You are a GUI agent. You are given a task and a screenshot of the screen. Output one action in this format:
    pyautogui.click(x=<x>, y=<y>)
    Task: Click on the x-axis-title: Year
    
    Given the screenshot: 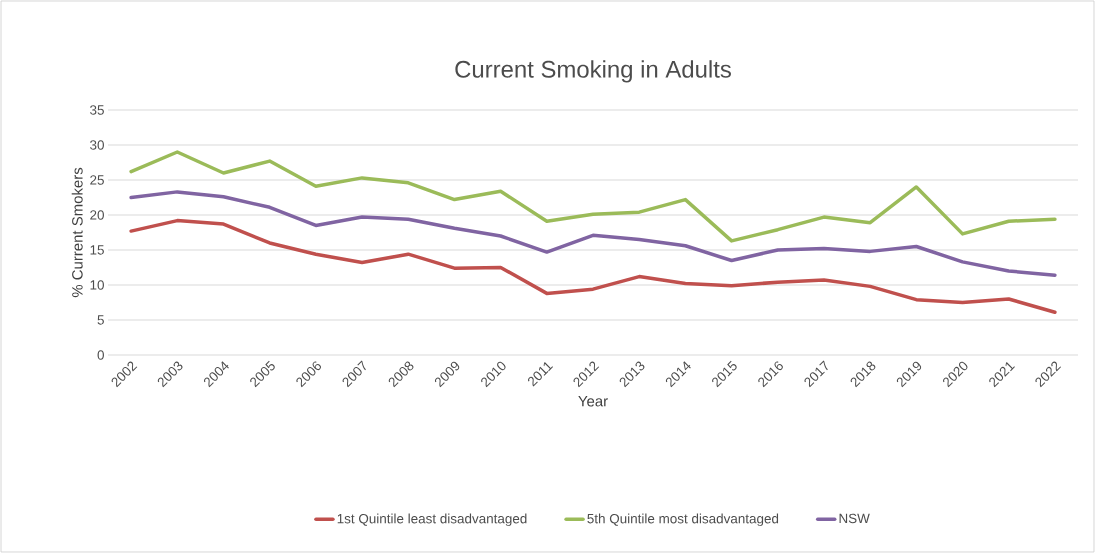 What is the action you would take?
    pyautogui.click(x=593, y=401)
    